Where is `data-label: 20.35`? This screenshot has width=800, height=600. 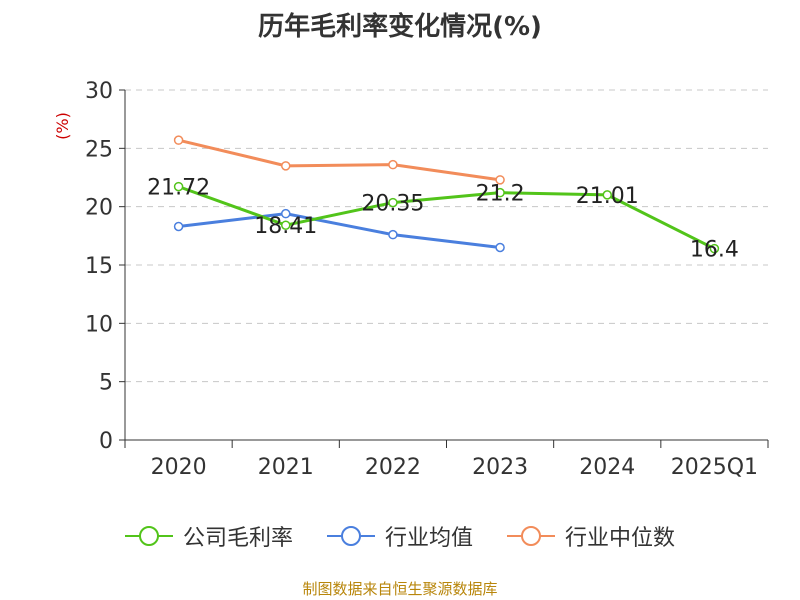
data-label: 20.35 is located at coordinates (392, 204).